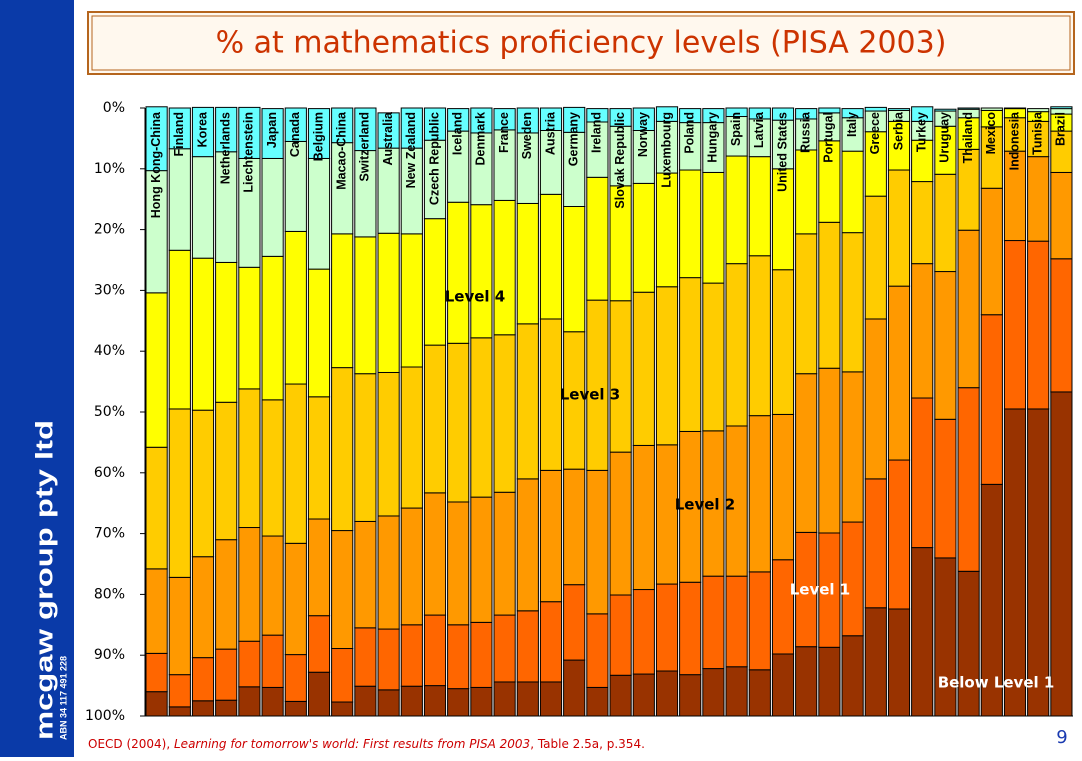  I want to click on x-tick-label: Macao-China, so click(341, 150).